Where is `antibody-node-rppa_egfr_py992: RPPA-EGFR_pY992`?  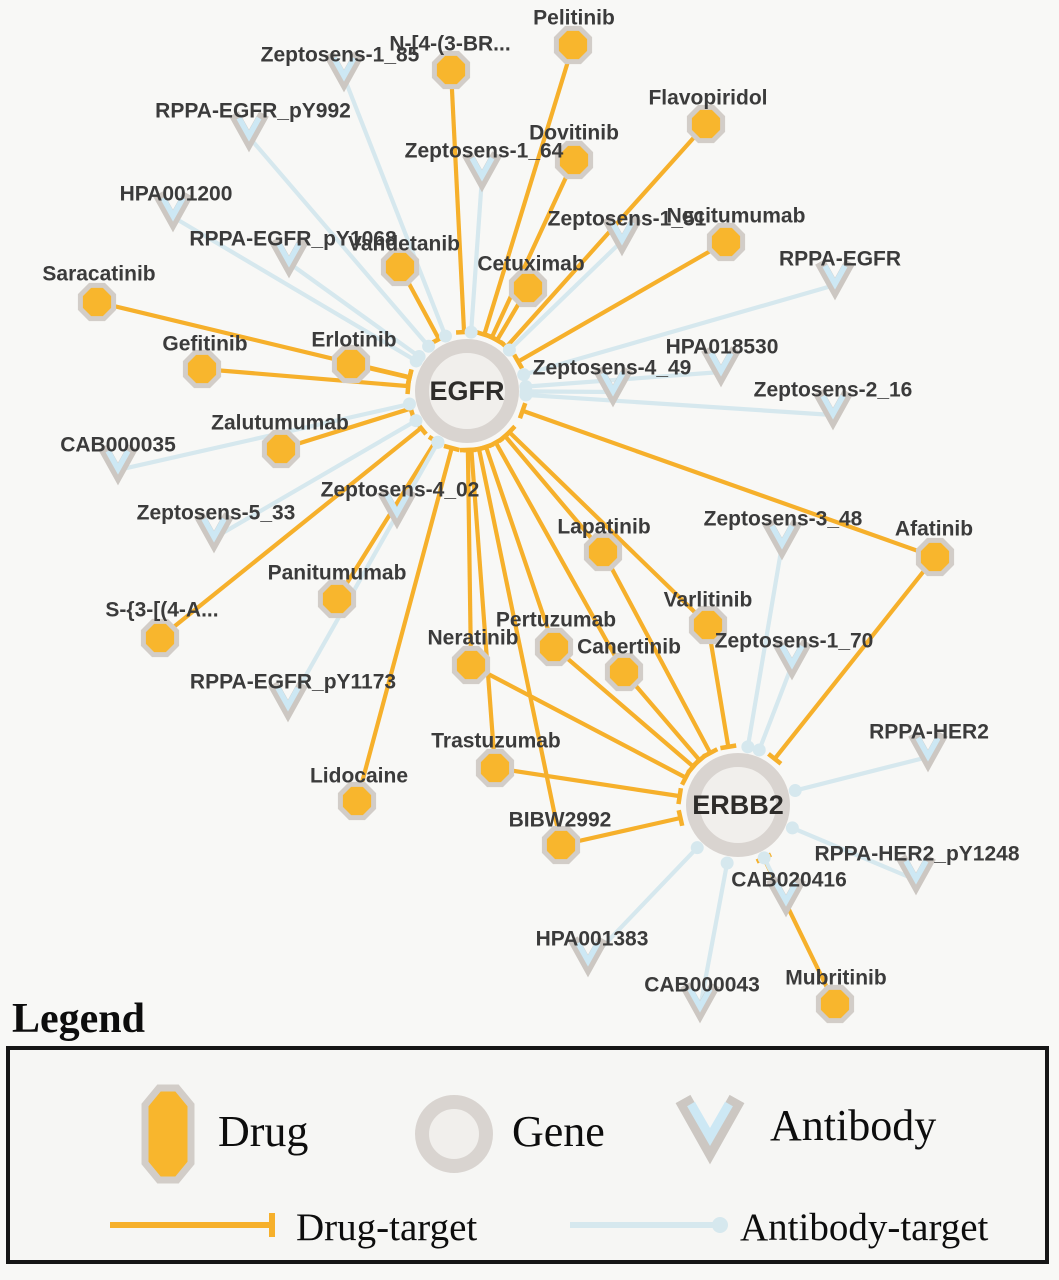 antibody-node-rppa_egfr_py992: RPPA-EGFR_pY992 is located at coordinates (253, 126).